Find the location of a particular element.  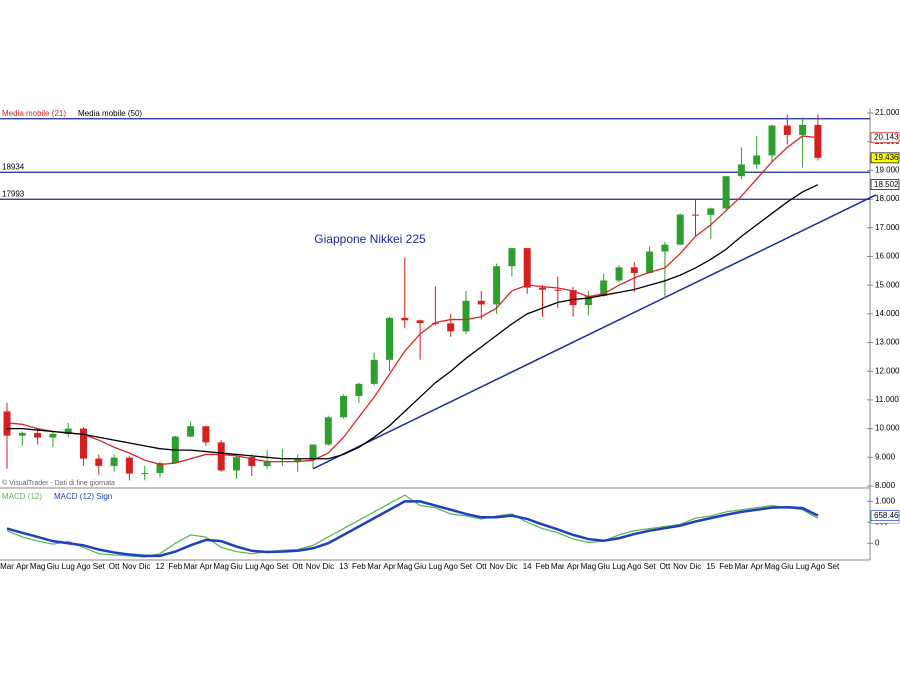

x-tick-label: 13 is located at coordinates (343, 566).